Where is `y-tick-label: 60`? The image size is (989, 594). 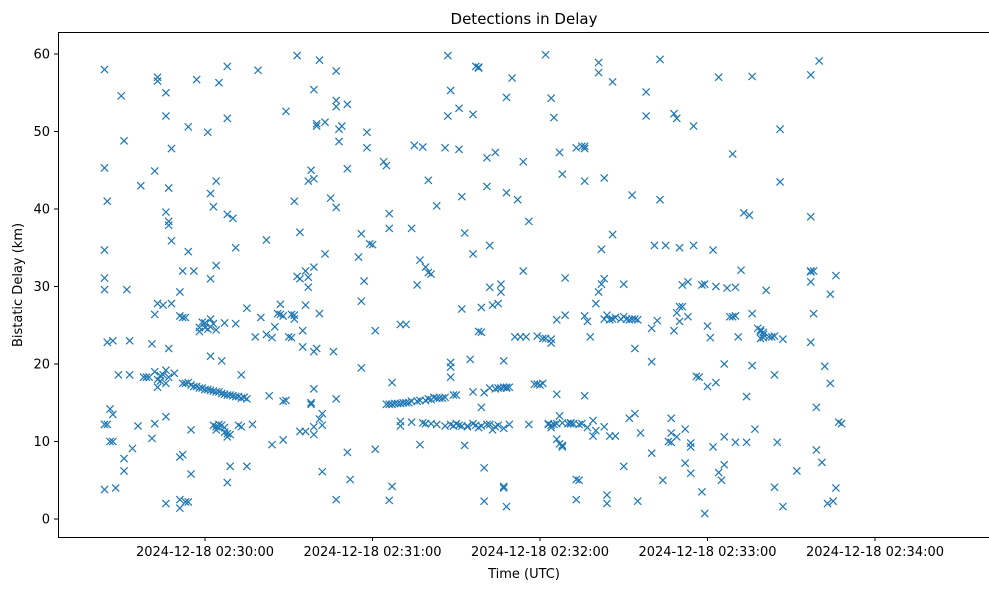
y-tick-label: 60 is located at coordinates (41, 55).